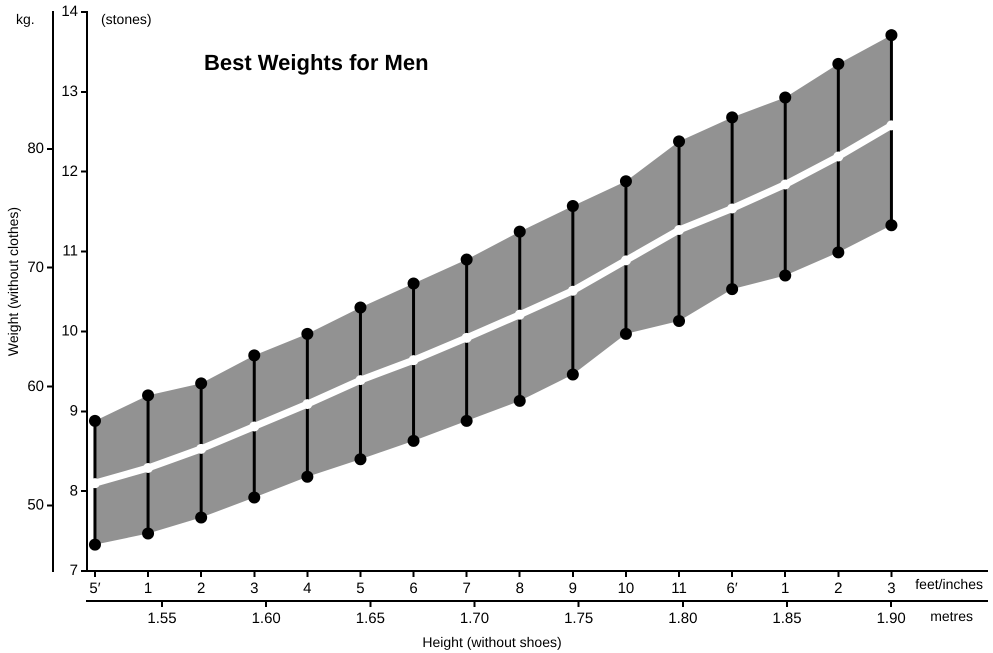  I want to click on text: Best Weights for Men, so click(316, 63).